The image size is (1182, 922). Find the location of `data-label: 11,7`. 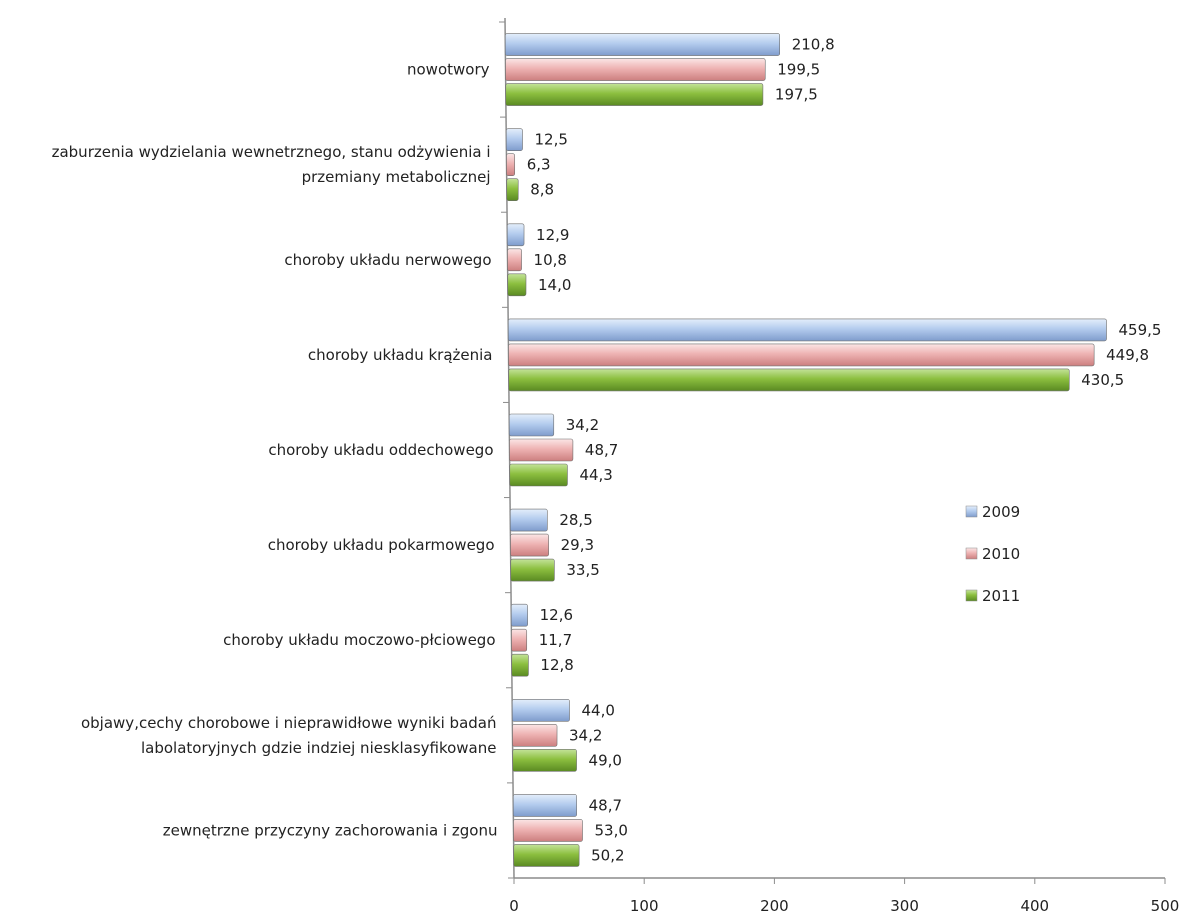

data-label: 11,7 is located at coordinates (555, 640).